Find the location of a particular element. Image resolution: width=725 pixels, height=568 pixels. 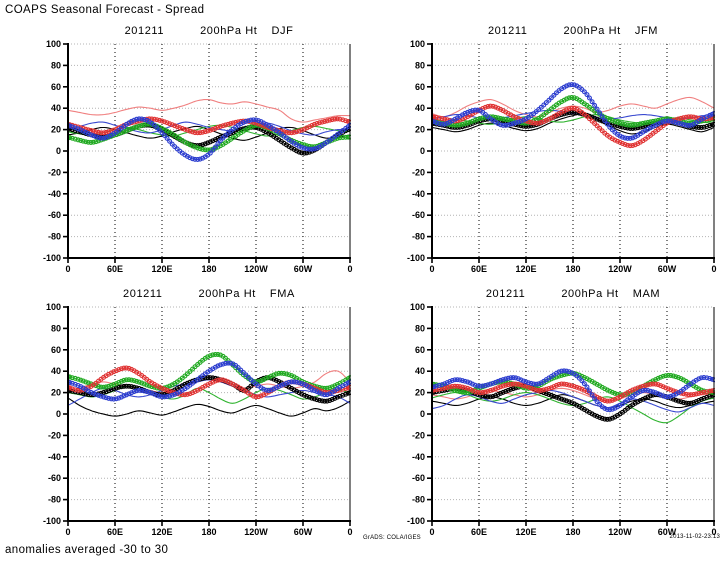

series-black-solid is located at coordinates (209, 407).